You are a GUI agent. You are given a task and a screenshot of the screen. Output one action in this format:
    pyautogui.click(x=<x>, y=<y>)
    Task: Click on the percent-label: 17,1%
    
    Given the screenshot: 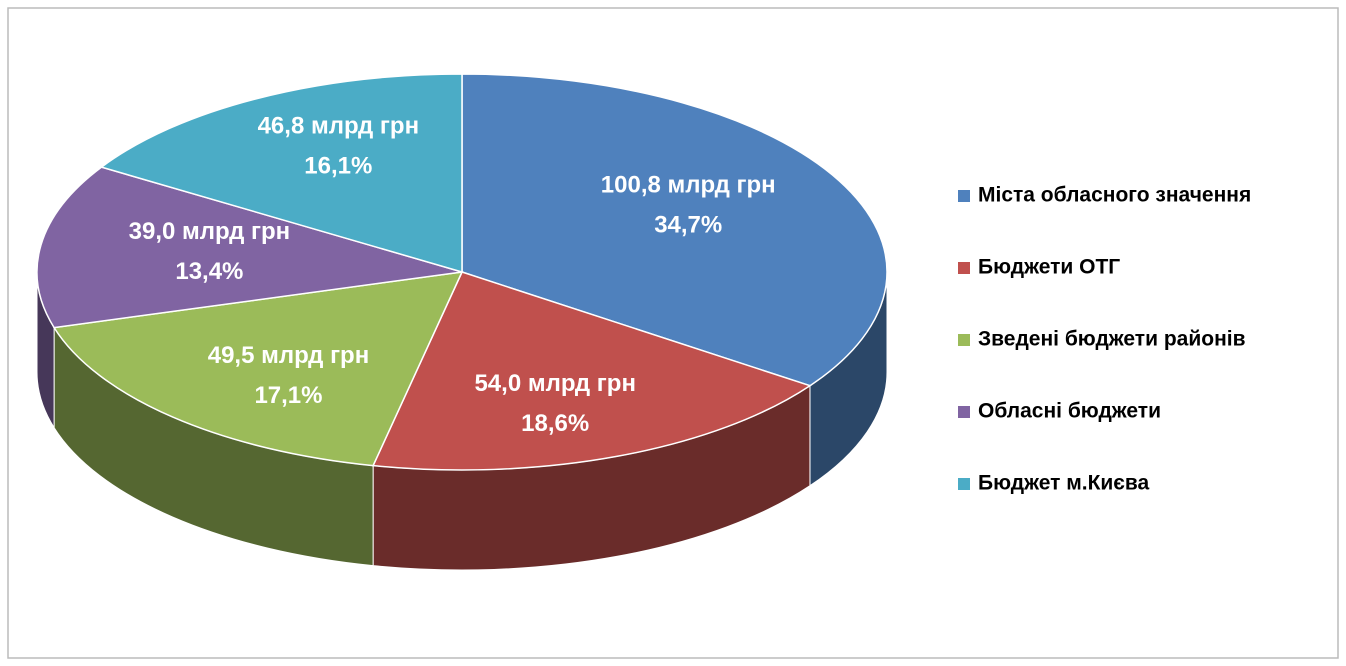 What is the action you would take?
    pyautogui.click(x=288, y=395)
    